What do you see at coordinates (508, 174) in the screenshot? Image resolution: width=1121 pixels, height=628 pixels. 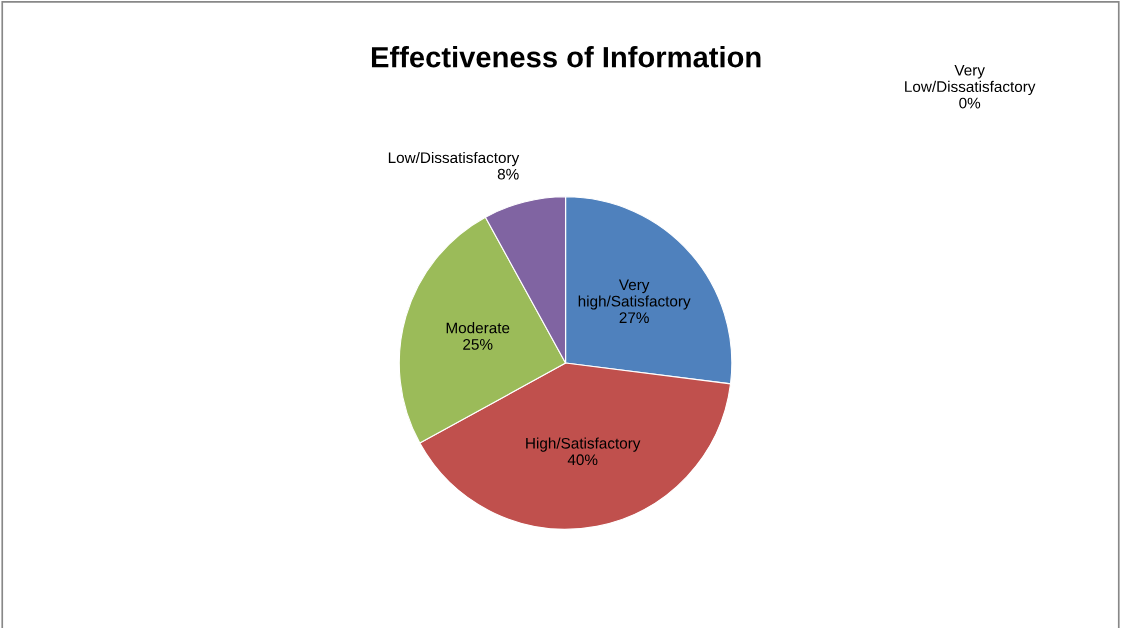 I see `data-label: 8%` at bounding box center [508, 174].